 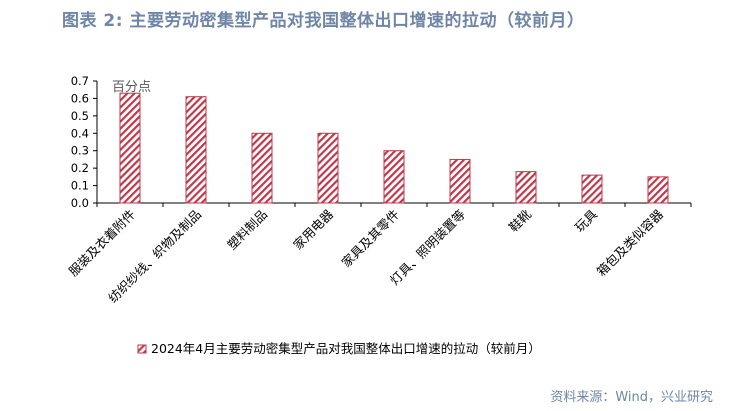 What do you see at coordinates (80, 81) in the screenshot?
I see `y-tick-label: 0.7` at bounding box center [80, 81].